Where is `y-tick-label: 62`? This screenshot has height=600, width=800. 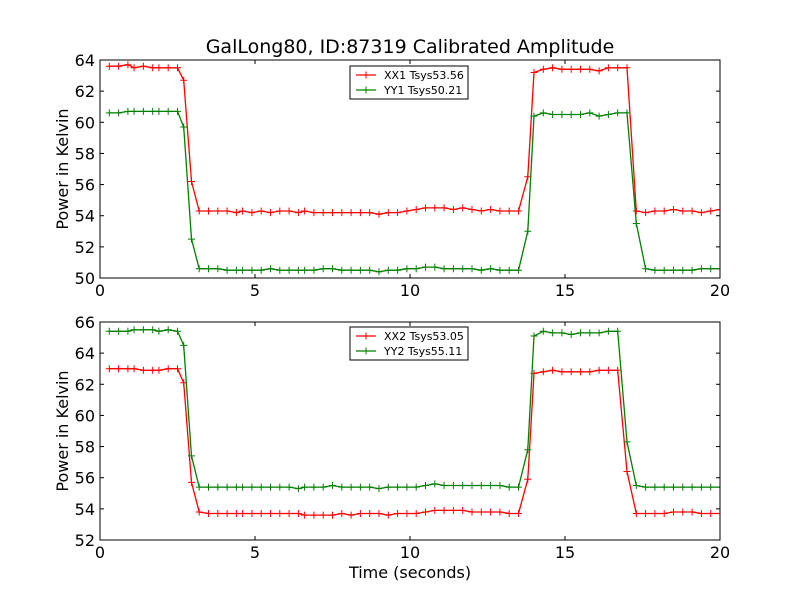
y-tick-label: 62 is located at coordinates (85, 91).